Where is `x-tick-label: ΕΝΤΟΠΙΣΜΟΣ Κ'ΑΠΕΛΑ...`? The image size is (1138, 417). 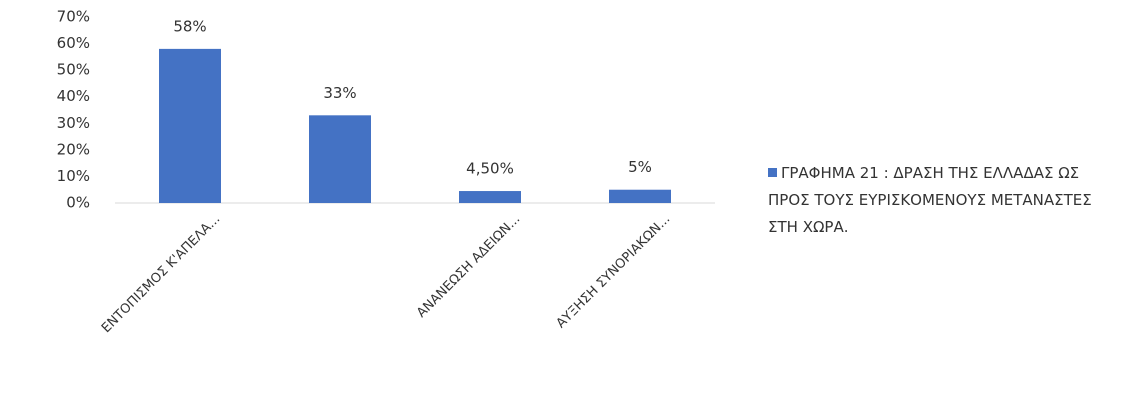 x-tick-label: ΕΝΤΟΠΙΣΜΟΣ Κ'ΑΠΕΛΑ... is located at coordinates (161, 274).